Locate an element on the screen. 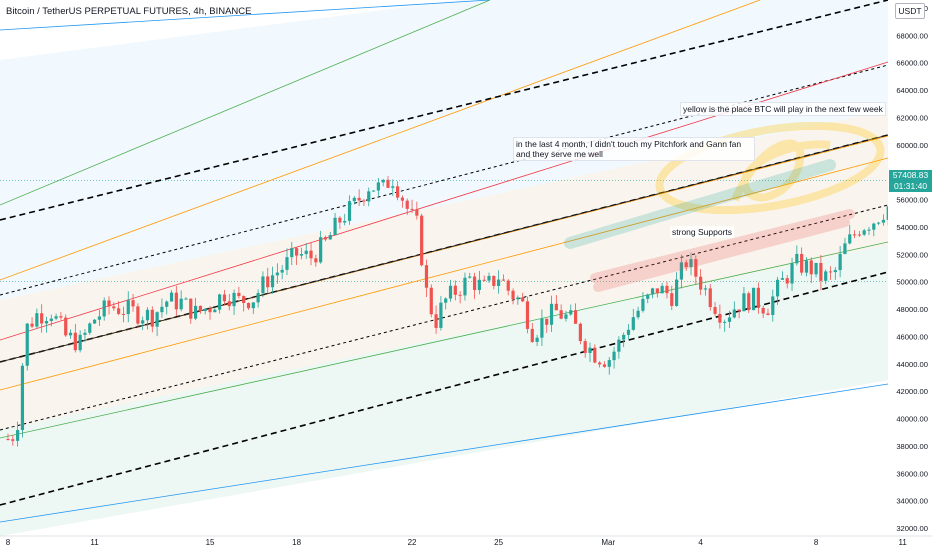  x-tick-label: 18 is located at coordinates (296, 542).